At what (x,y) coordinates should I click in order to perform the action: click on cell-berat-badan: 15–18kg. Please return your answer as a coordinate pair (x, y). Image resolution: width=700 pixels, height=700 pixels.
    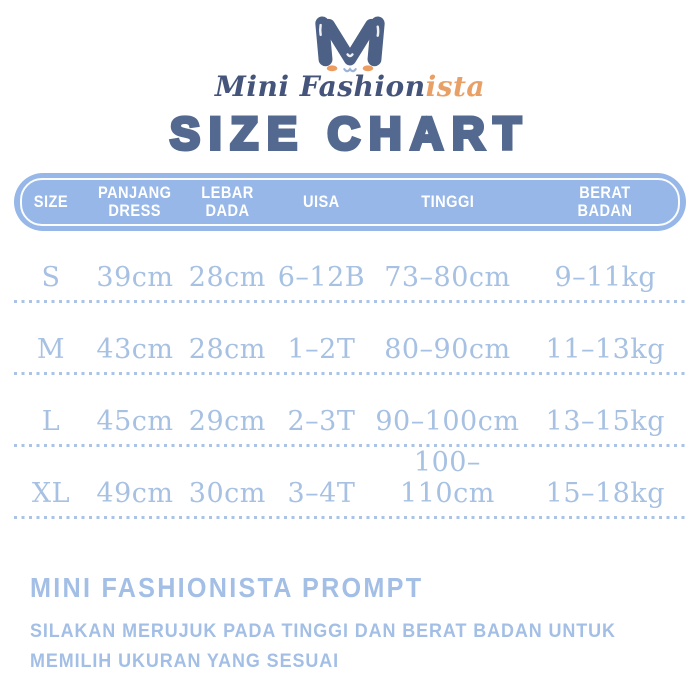
    Looking at the image, I should click on (605, 493).